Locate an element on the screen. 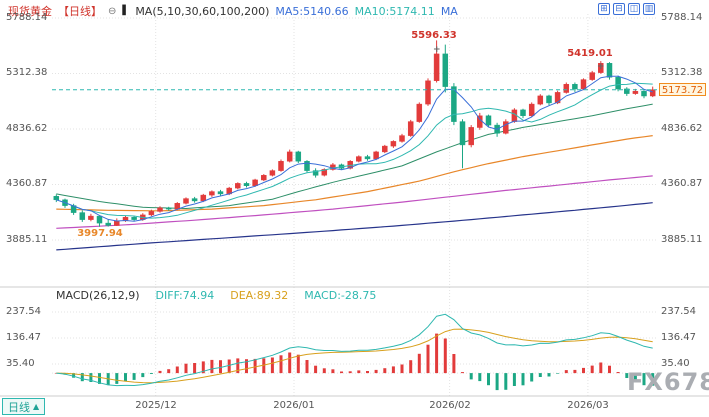 This screenshot has width=709, height=417. ma10-value: MA10:5174.11 is located at coordinates (394, 11).